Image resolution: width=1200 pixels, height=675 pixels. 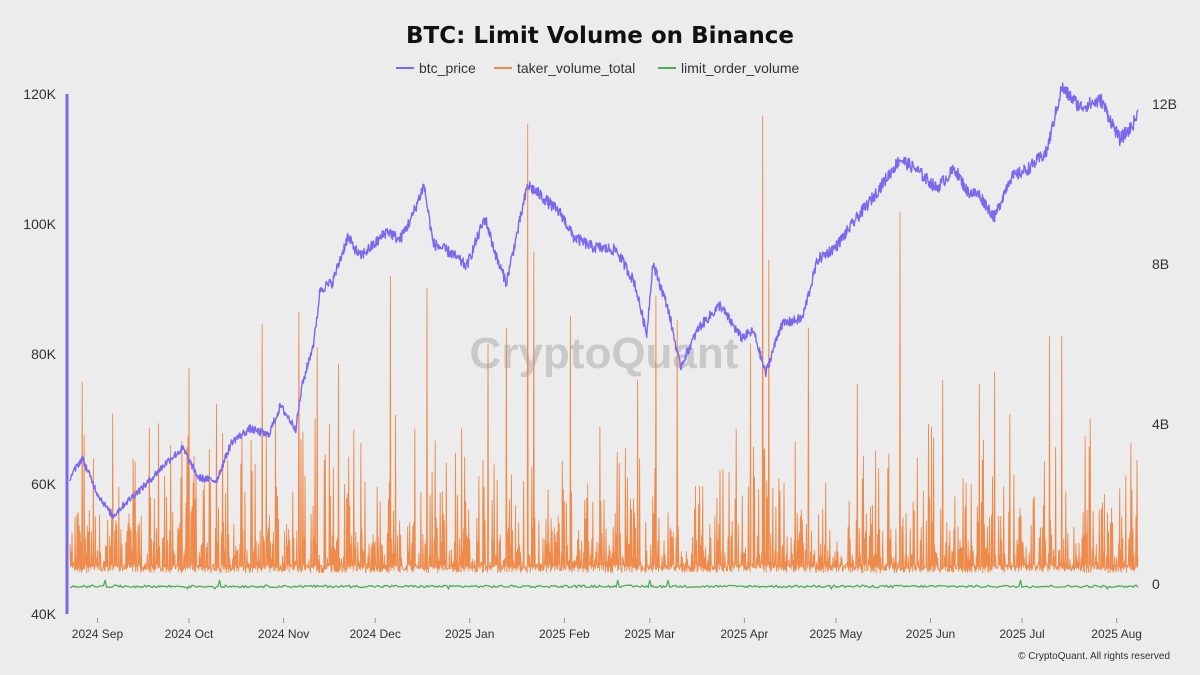 I want to click on x-tick-label: 2025 Jan, so click(x=469, y=634).